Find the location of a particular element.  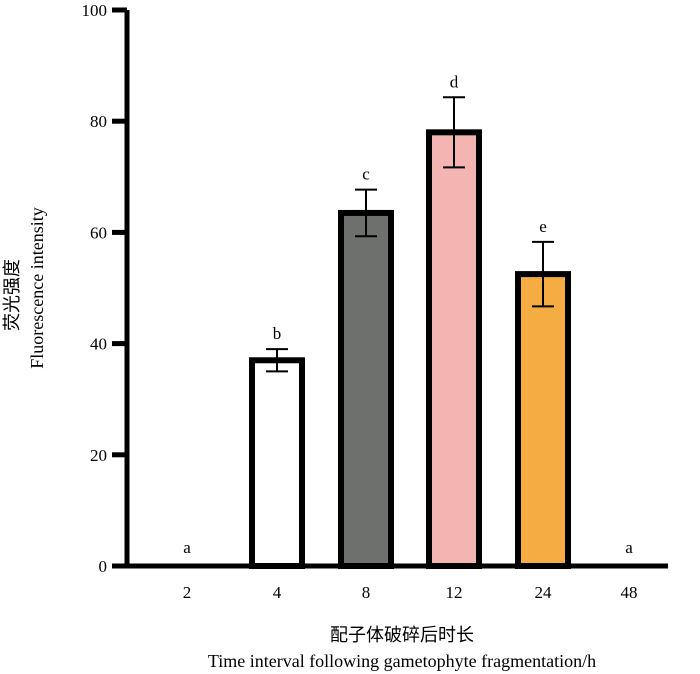

y-tick-label: 40 is located at coordinates (98, 344).